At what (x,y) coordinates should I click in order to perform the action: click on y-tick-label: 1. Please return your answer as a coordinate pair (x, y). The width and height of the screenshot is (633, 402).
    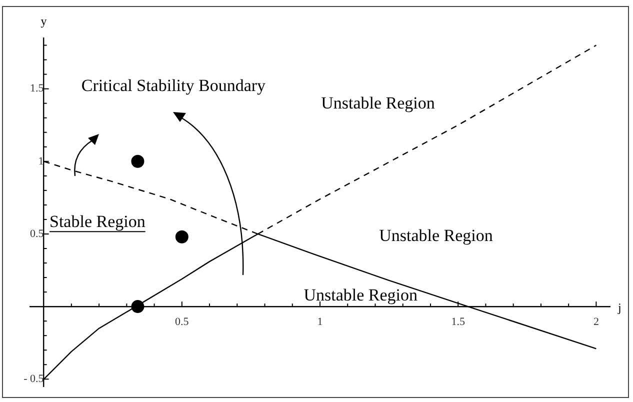
    Looking at the image, I should click on (41, 161).